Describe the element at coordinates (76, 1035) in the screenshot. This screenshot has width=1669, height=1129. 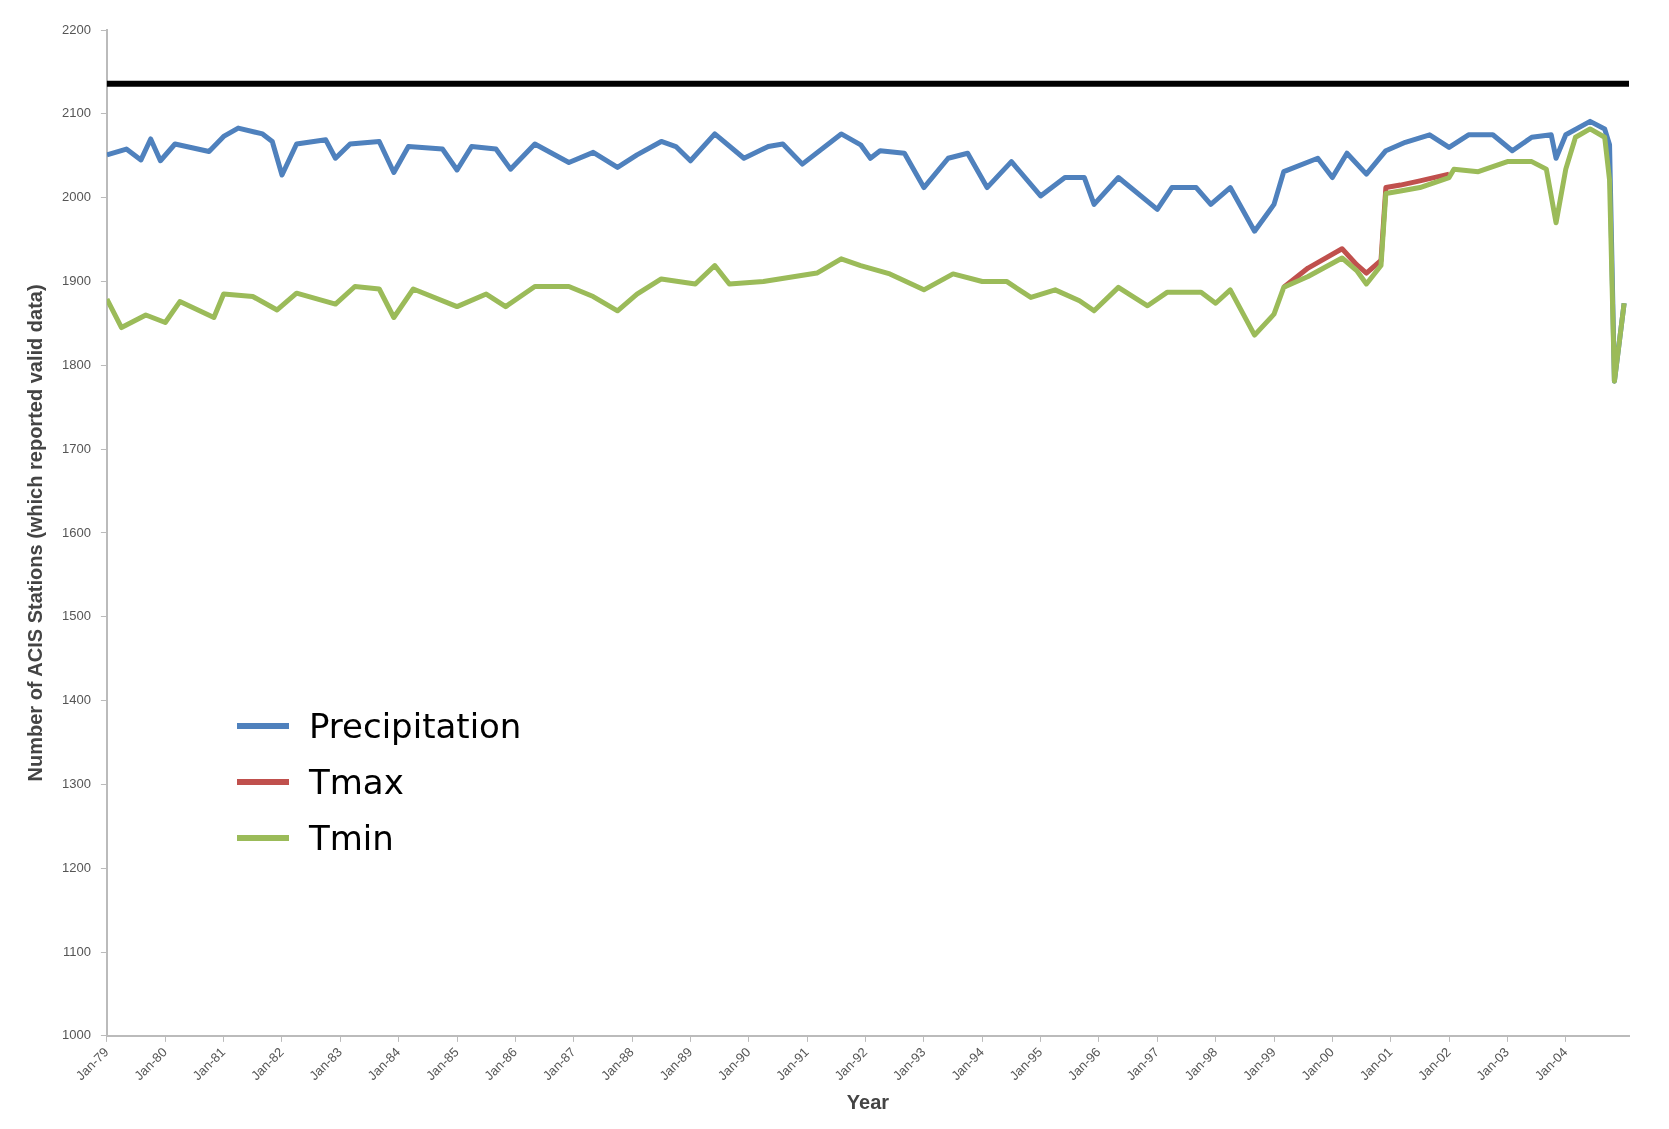
I see `y-tick-label: 1000` at that location.